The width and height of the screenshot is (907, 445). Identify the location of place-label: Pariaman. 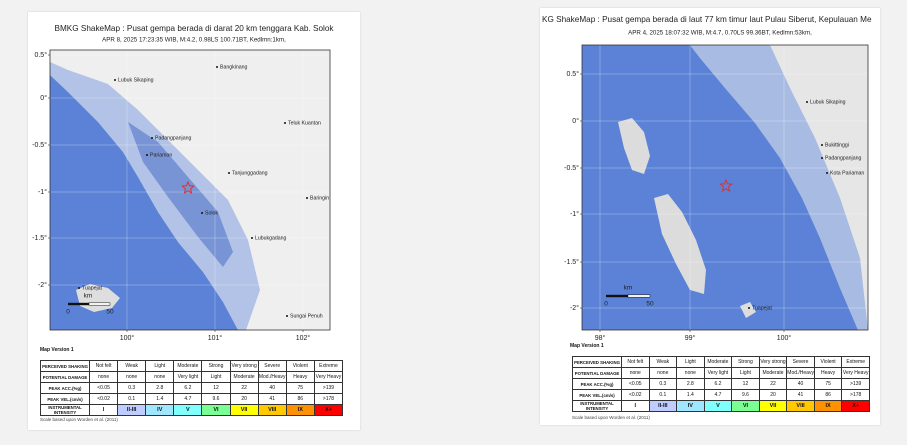
(161, 155).